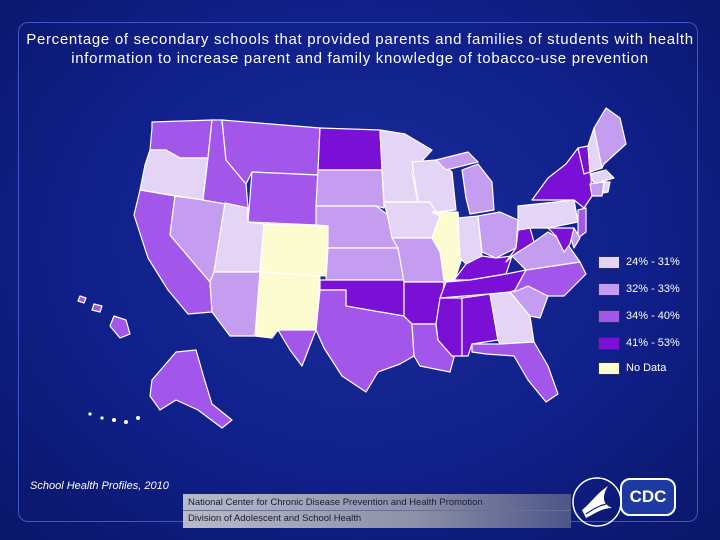 The height and width of the screenshot is (540, 720). Describe the element at coordinates (548, 215) in the screenshot. I see `state-PA` at that location.